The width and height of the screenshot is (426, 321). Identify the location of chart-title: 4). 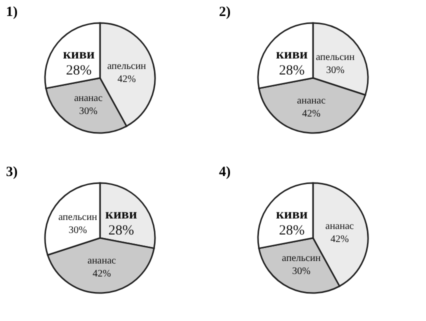
(225, 172).